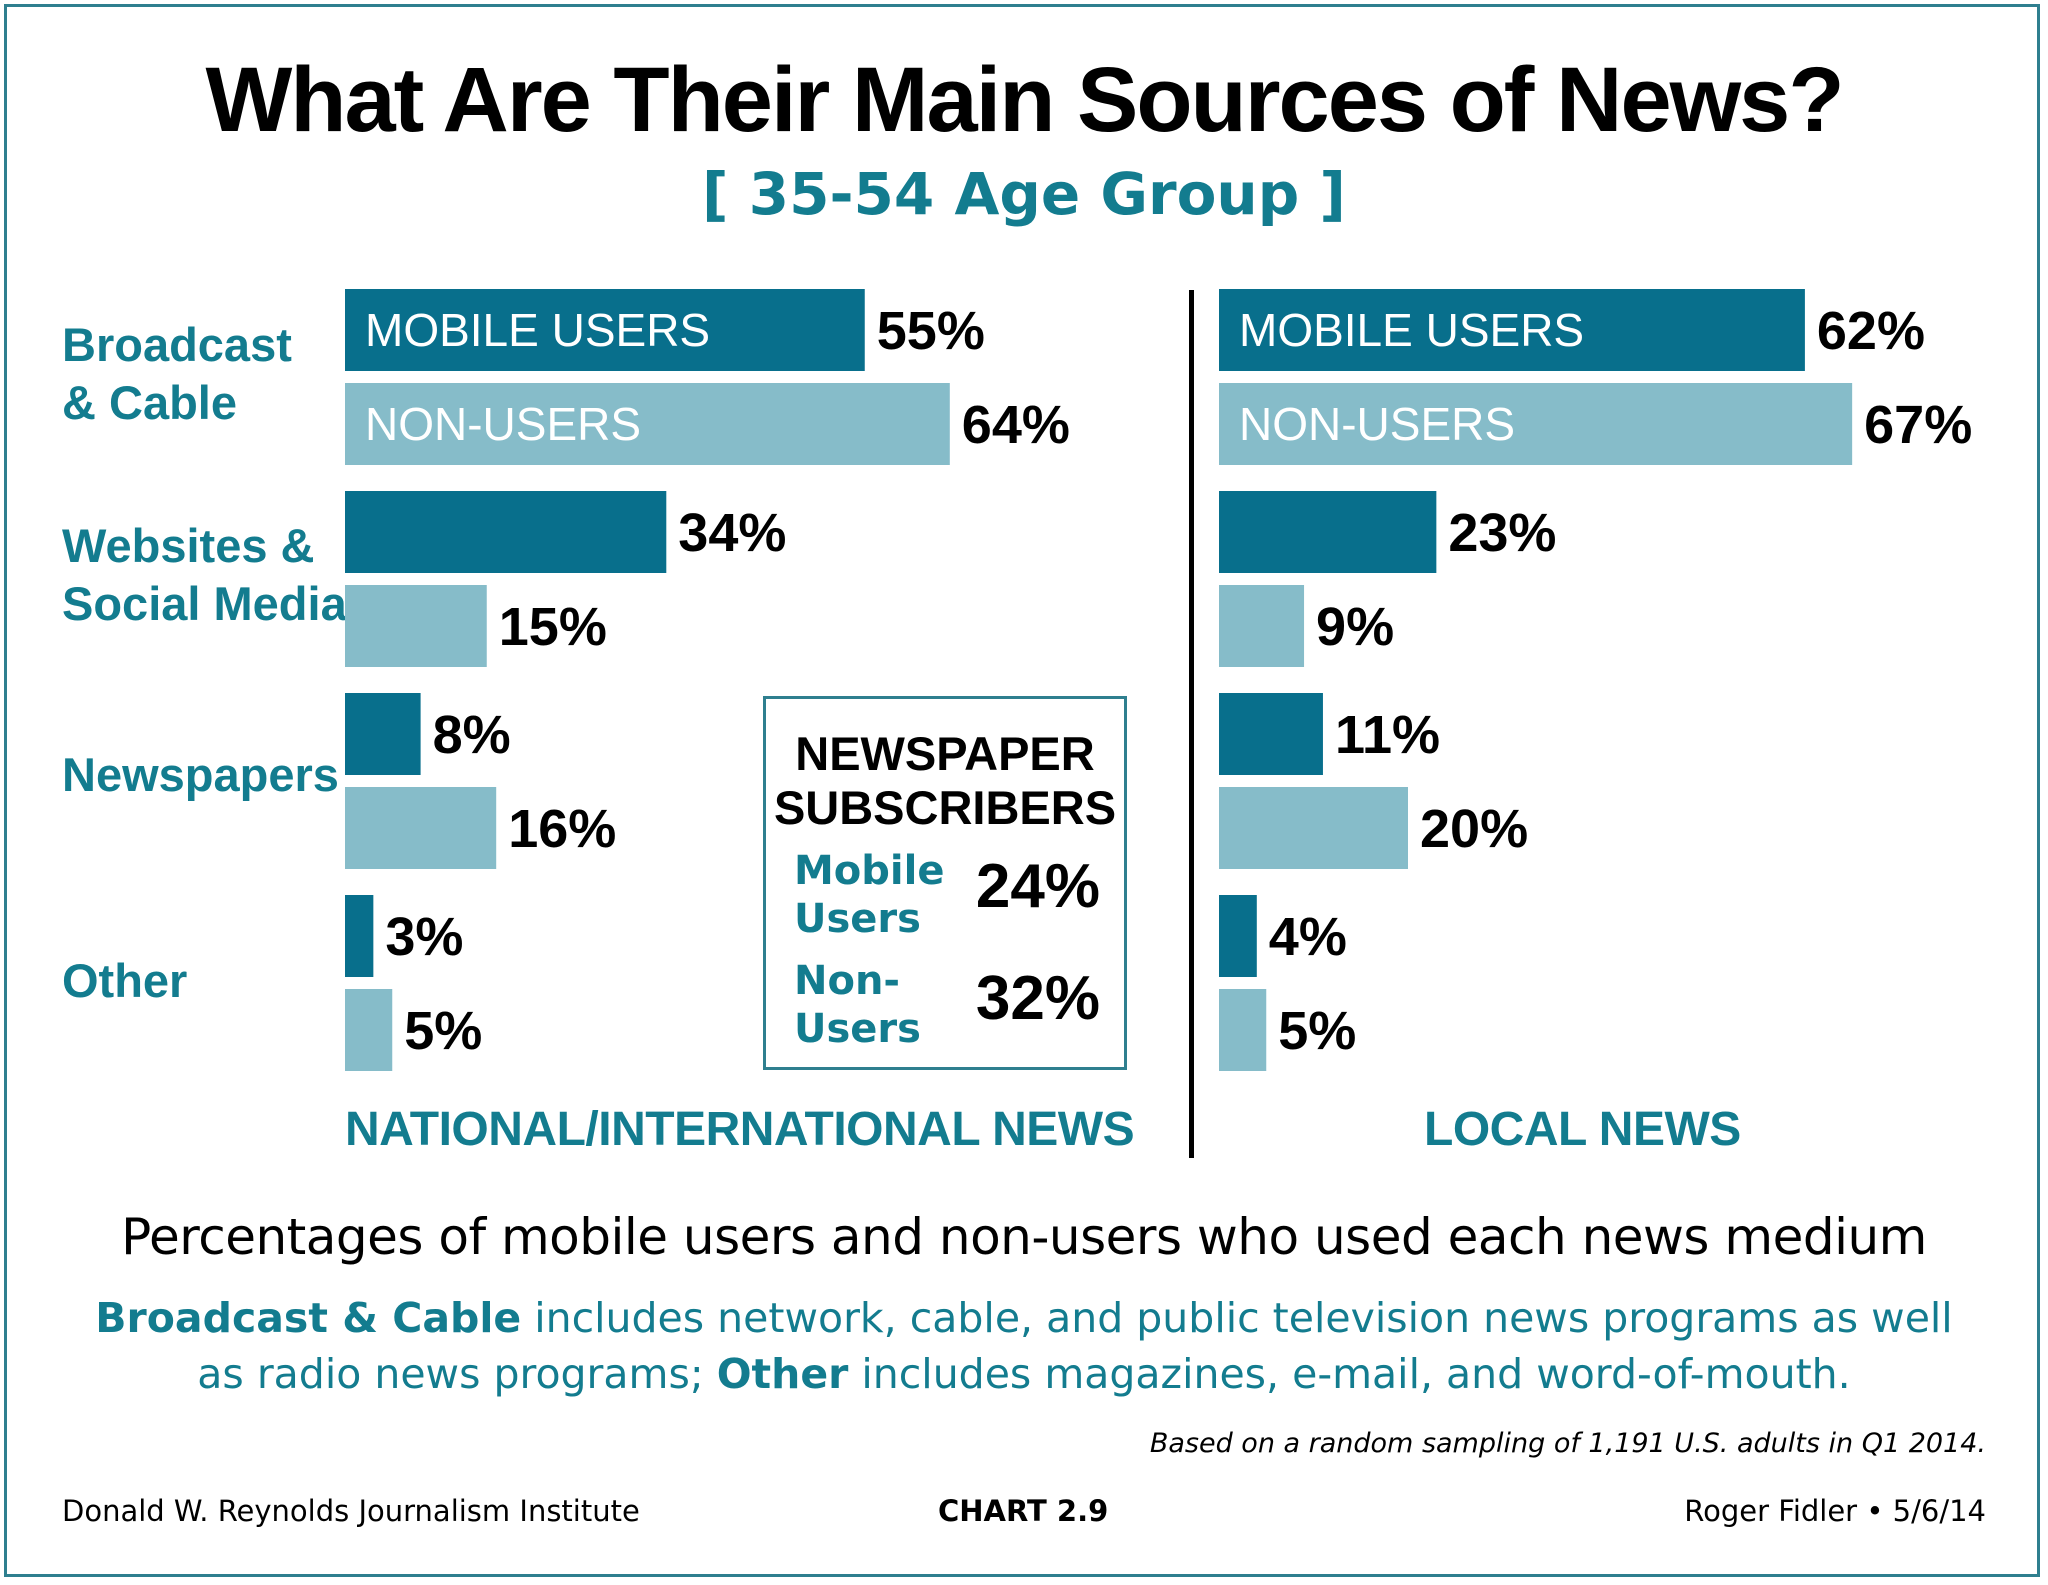 The height and width of the screenshot is (1585, 2048). I want to click on value-label-national-broadcast-nonusers: 64%, so click(1016, 425).